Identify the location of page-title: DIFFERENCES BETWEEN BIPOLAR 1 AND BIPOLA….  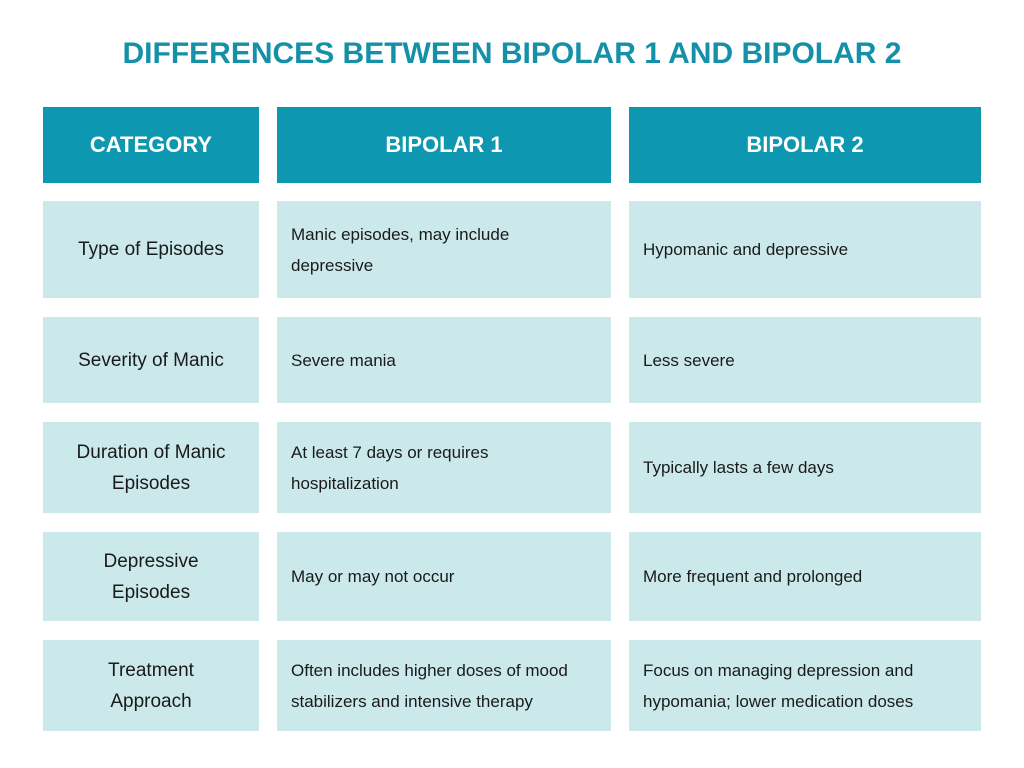
(512, 53).